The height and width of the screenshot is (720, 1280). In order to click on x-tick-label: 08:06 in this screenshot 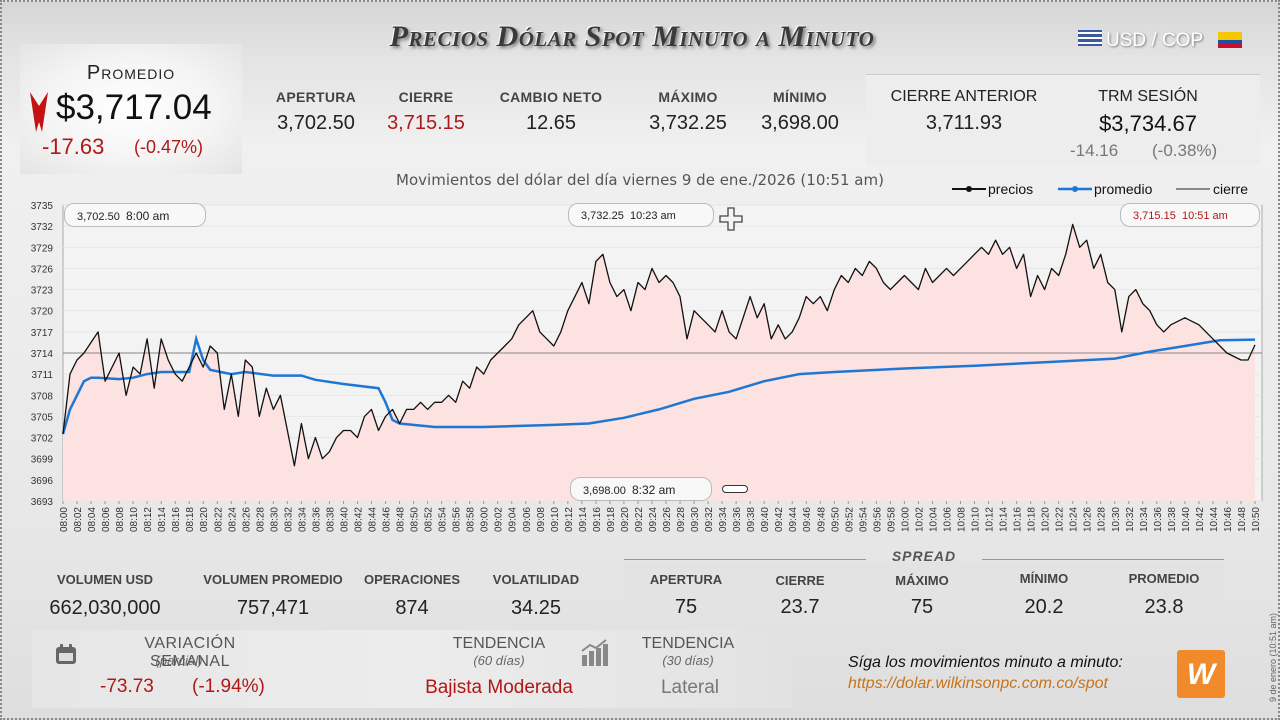, I will do `click(106, 519)`.